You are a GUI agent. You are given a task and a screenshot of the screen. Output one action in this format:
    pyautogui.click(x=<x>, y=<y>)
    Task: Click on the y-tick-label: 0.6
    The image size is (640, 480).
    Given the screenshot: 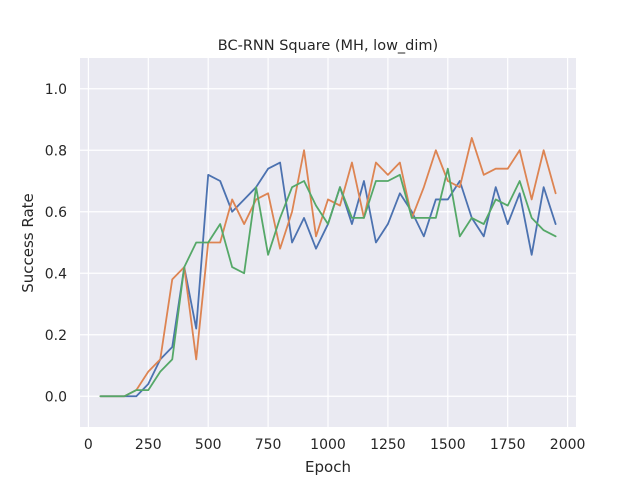 What is the action you would take?
    pyautogui.click(x=56, y=213)
    